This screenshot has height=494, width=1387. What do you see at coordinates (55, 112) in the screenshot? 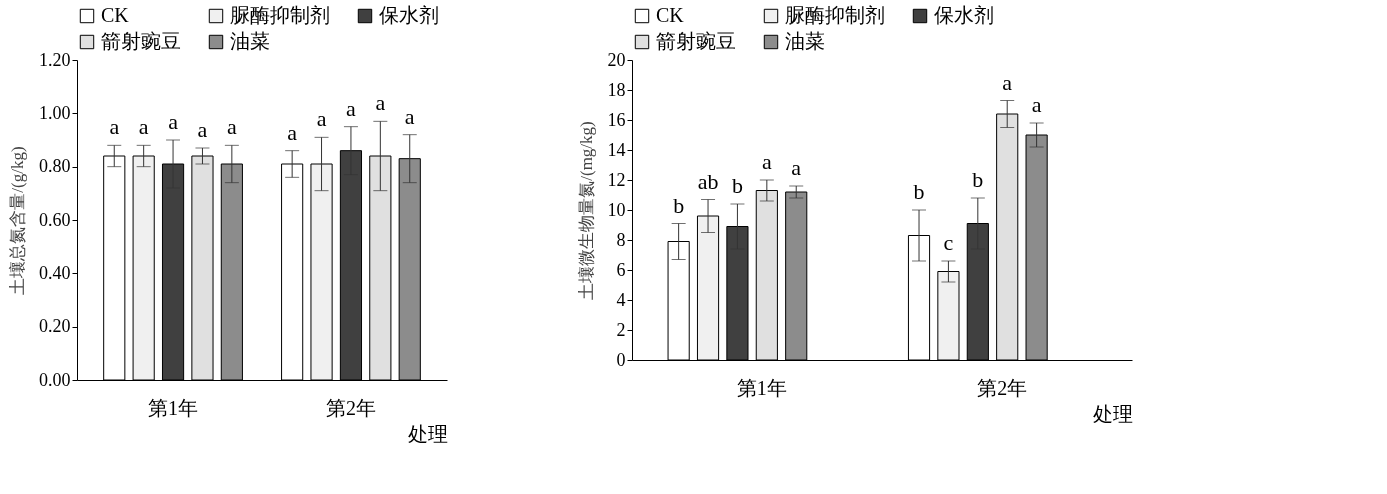
I see `y-tick-label: 1.00` at bounding box center [55, 112].